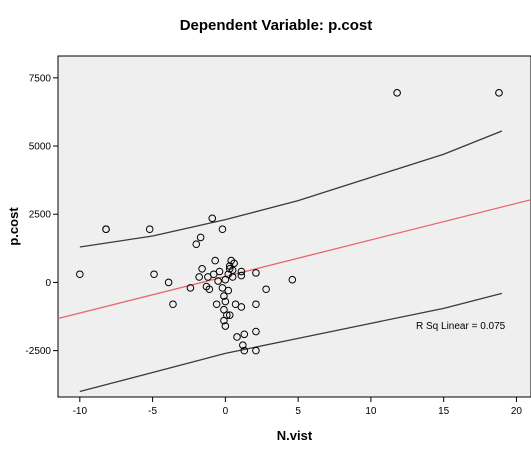  I want to click on y-tick-label: 5000, so click(40, 147).